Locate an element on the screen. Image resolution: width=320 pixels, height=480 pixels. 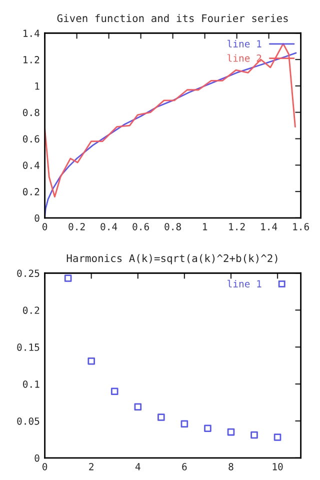
y-tick-label: 1.4 is located at coordinates (32, 33).